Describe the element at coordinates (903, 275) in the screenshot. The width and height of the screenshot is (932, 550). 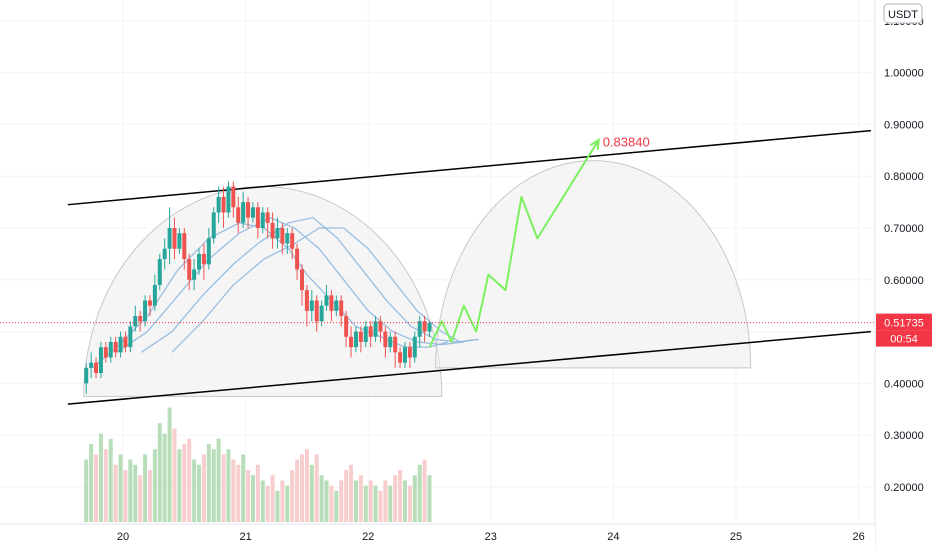
I see `price-axis` at that location.